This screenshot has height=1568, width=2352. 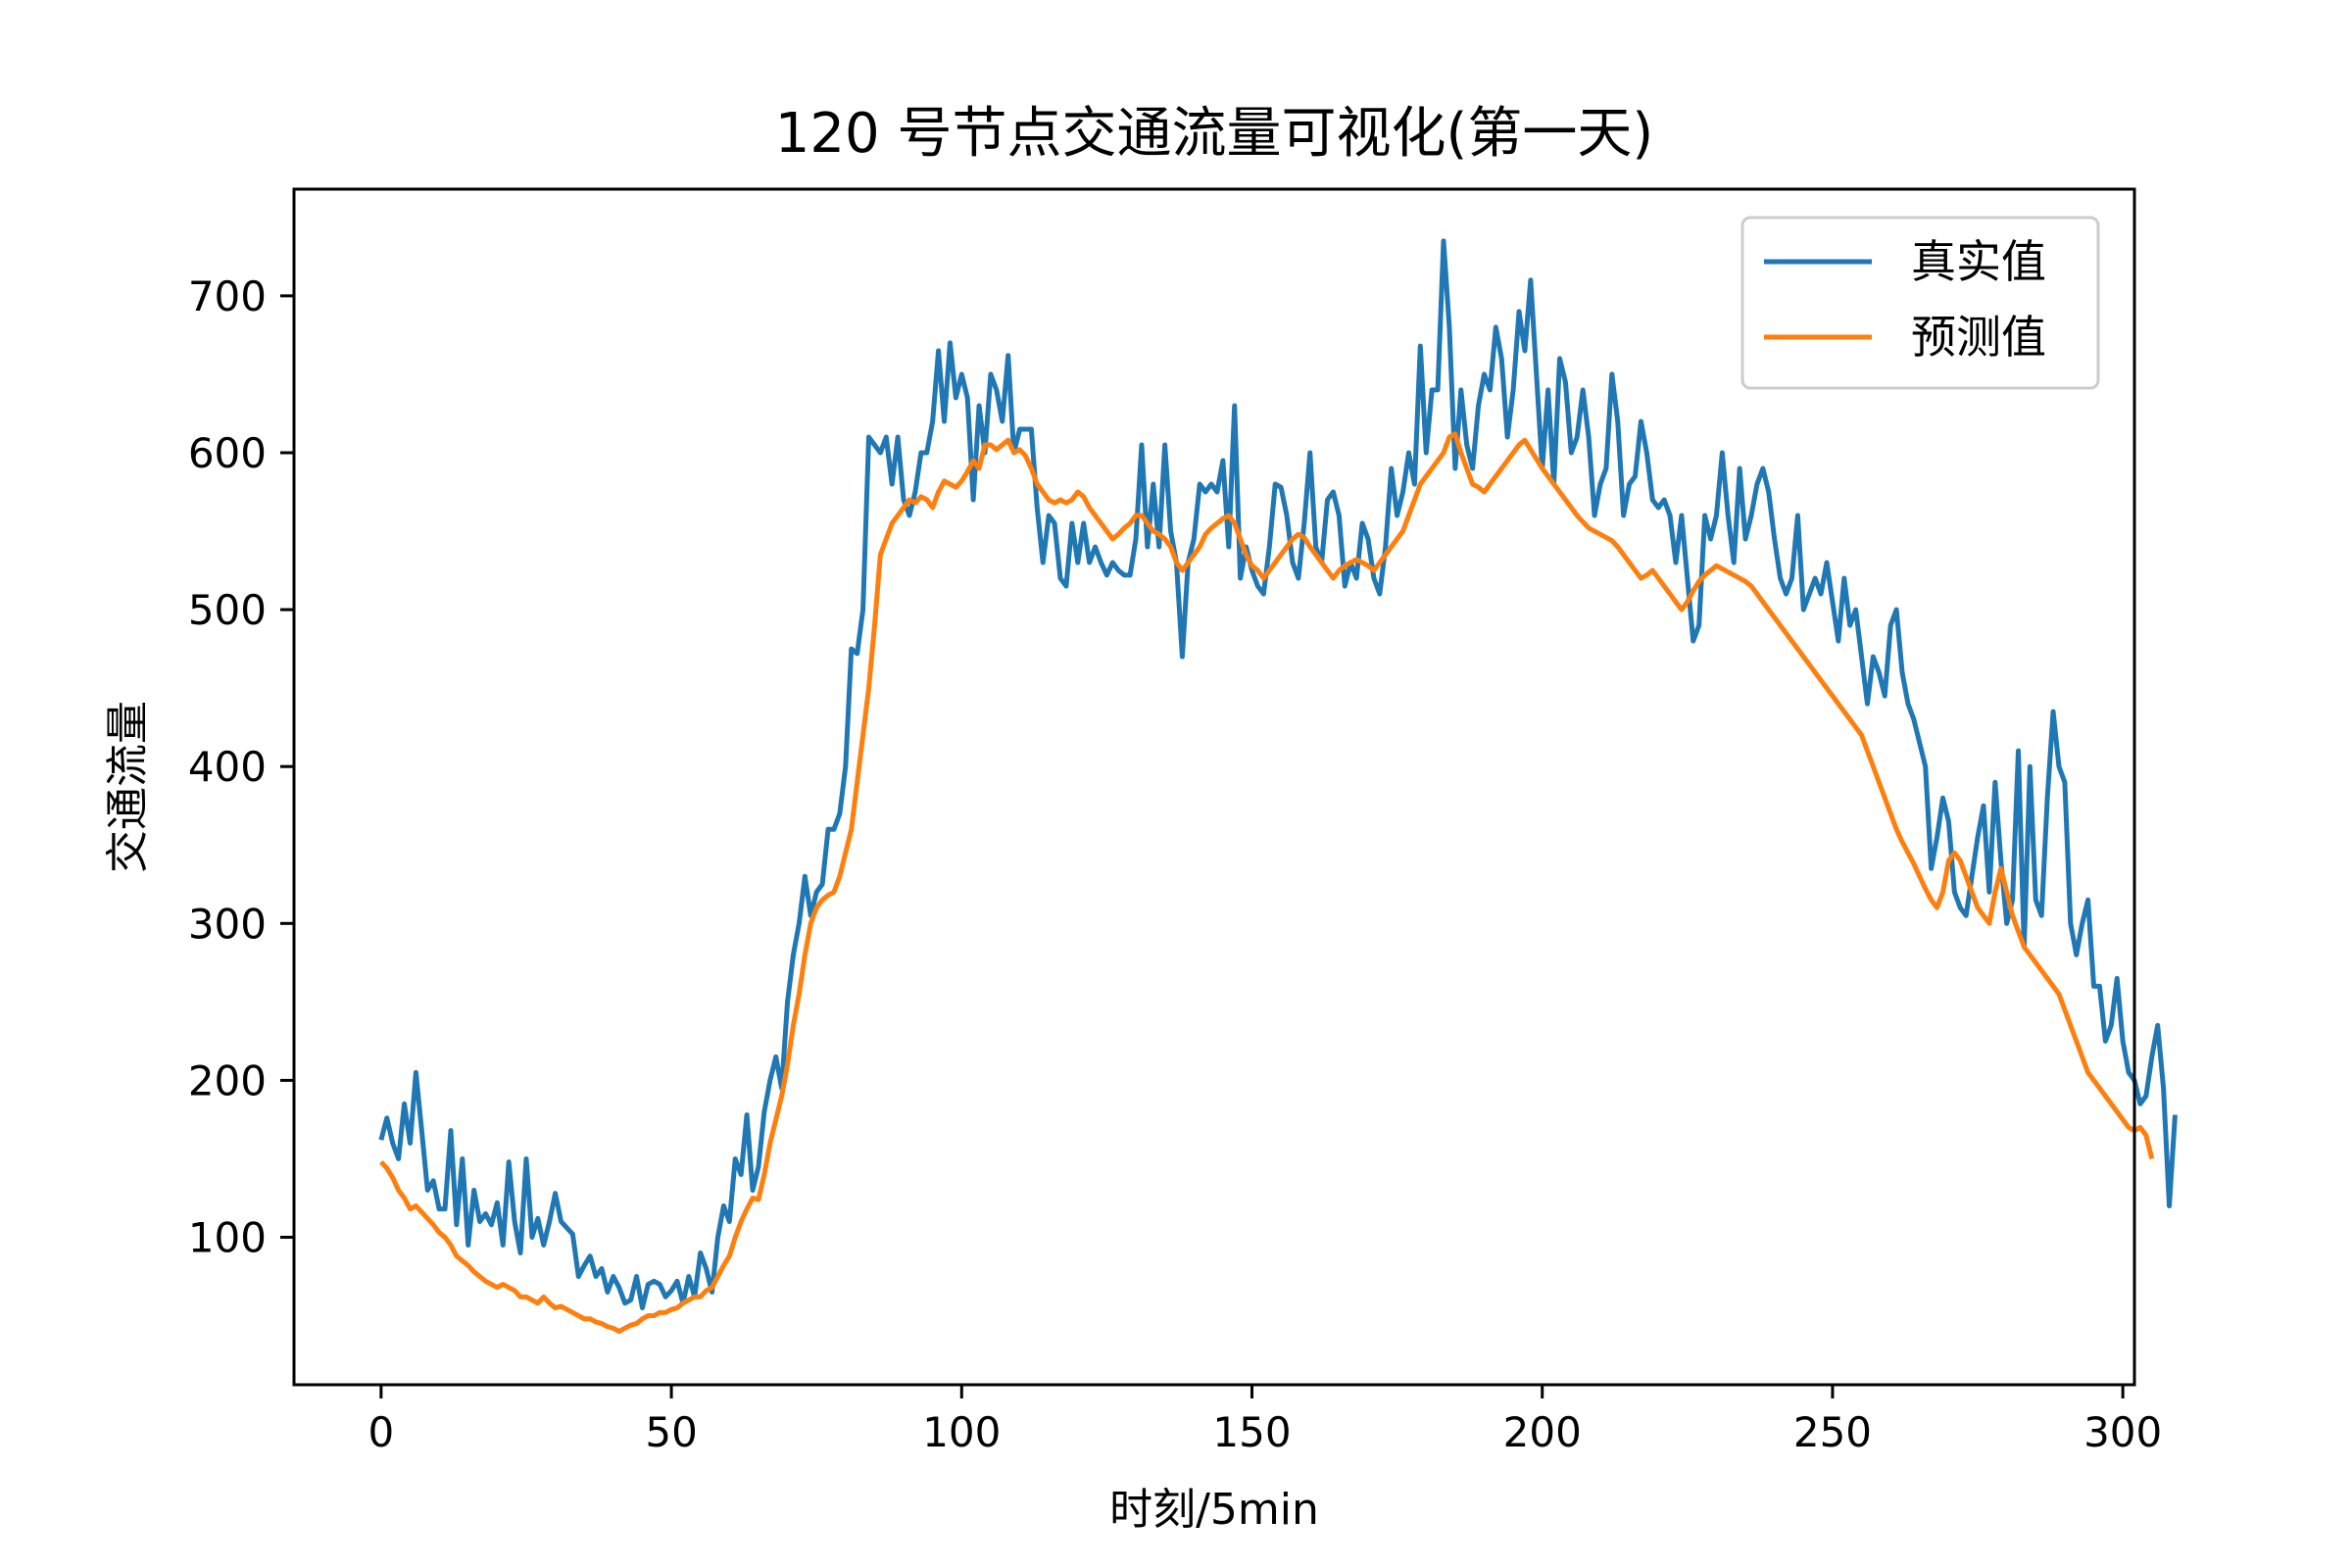 What do you see at coordinates (1978, 337) in the screenshot?
I see `legend-label-predicted: 预测值` at bounding box center [1978, 337].